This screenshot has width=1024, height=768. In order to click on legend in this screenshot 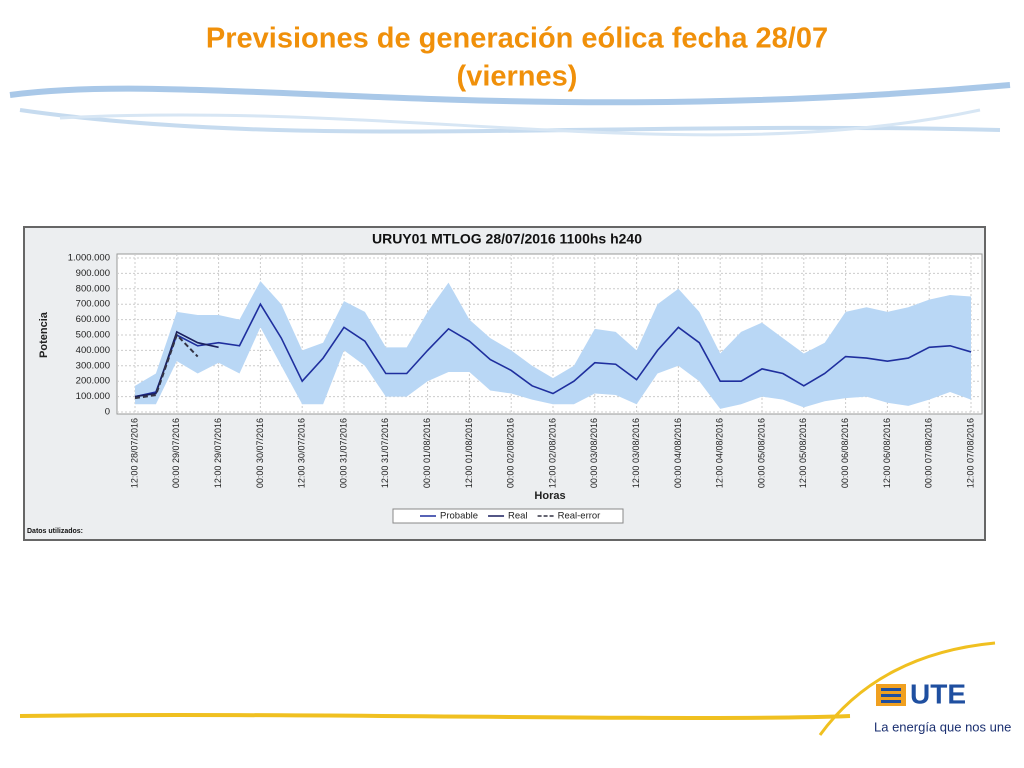, I will do `click(508, 516)`.